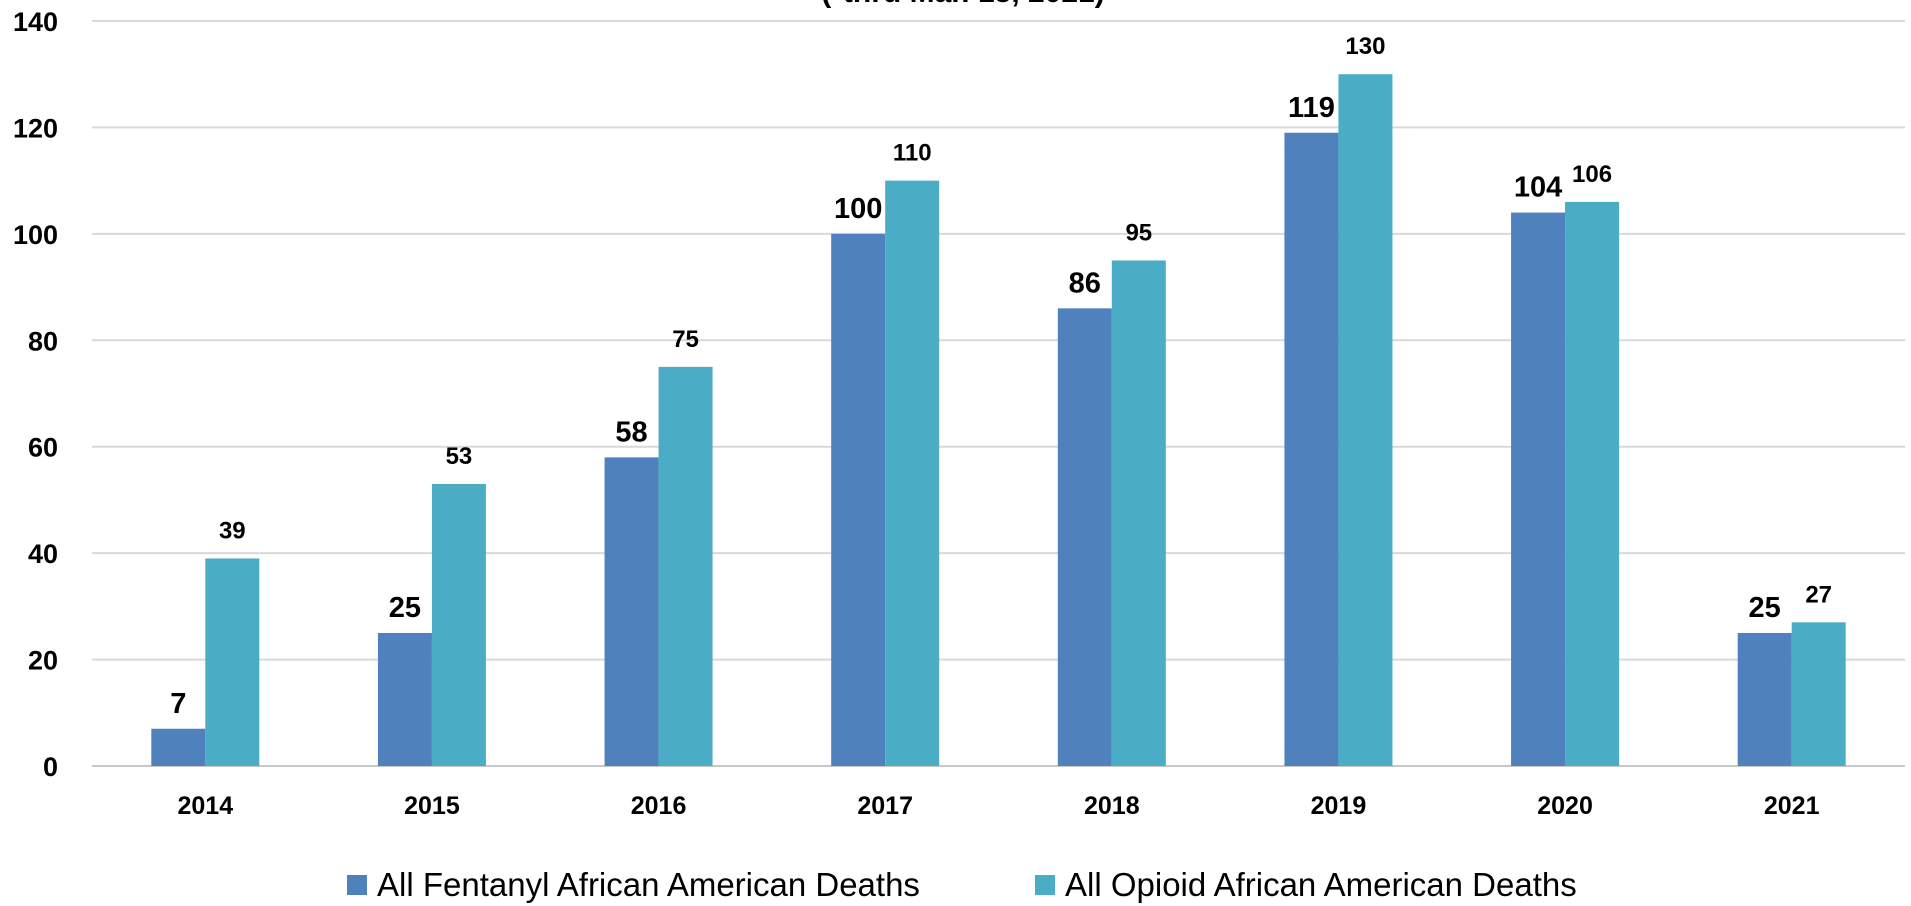 The image size is (1911, 906). What do you see at coordinates (35, 22) in the screenshot?
I see `y-tick-label: 140` at bounding box center [35, 22].